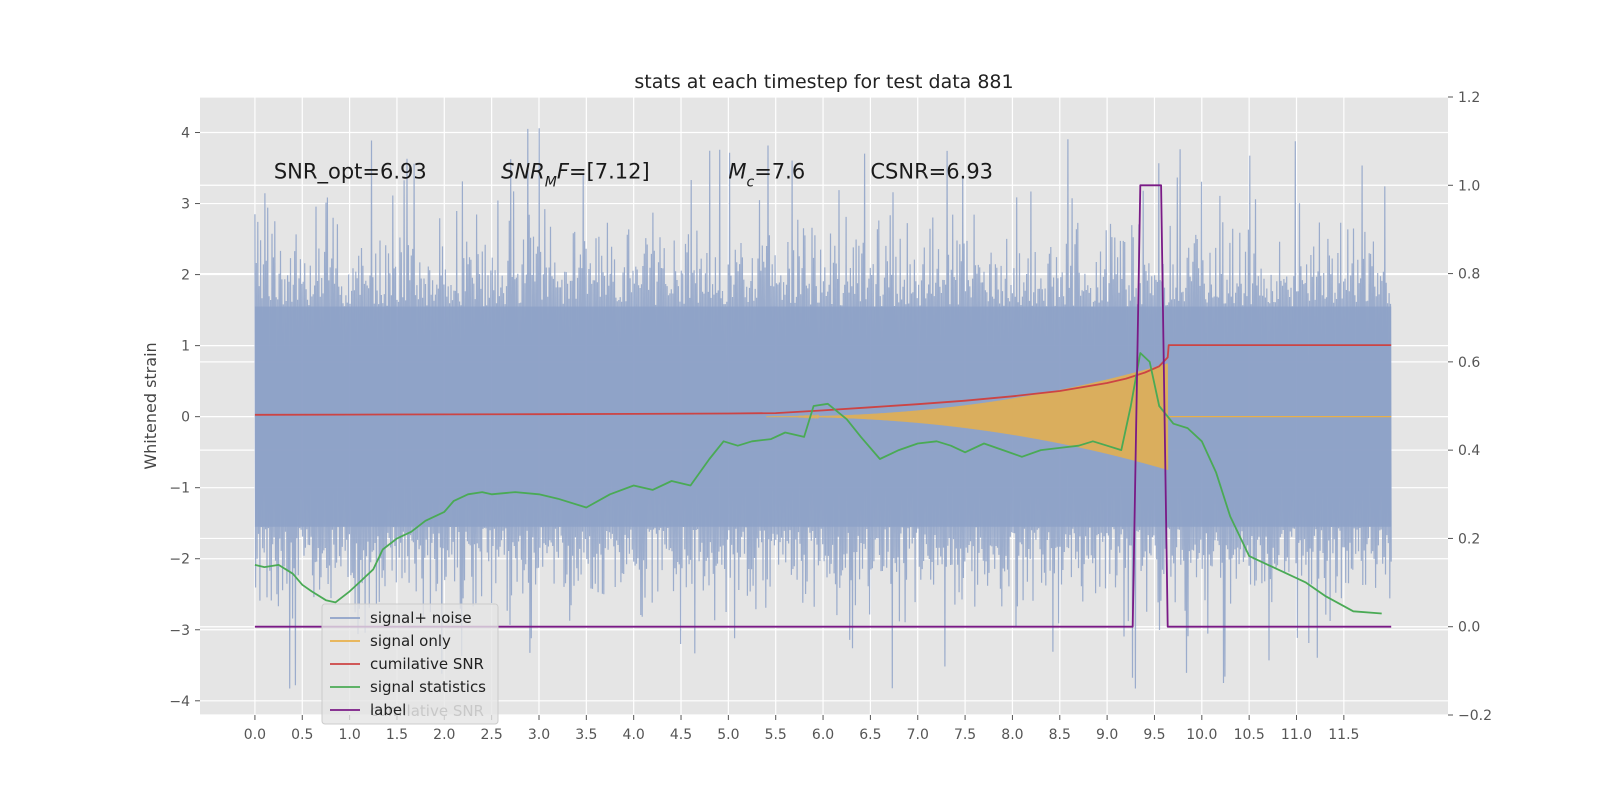 The height and width of the screenshot is (800, 1600). What do you see at coordinates (179, 702) in the screenshot?
I see `y-tick-label-left: −4` at bounding box center [179, 702].